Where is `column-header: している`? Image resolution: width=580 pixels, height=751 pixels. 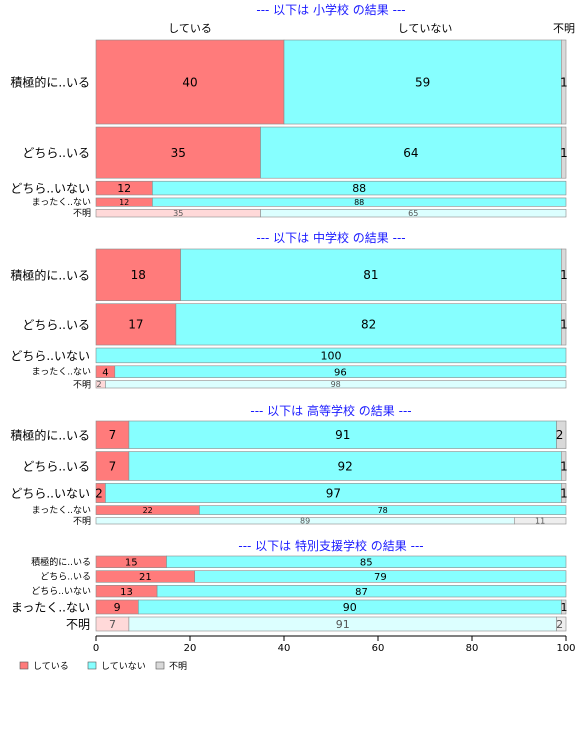
column-header: している is located at coordinates (190, 28).